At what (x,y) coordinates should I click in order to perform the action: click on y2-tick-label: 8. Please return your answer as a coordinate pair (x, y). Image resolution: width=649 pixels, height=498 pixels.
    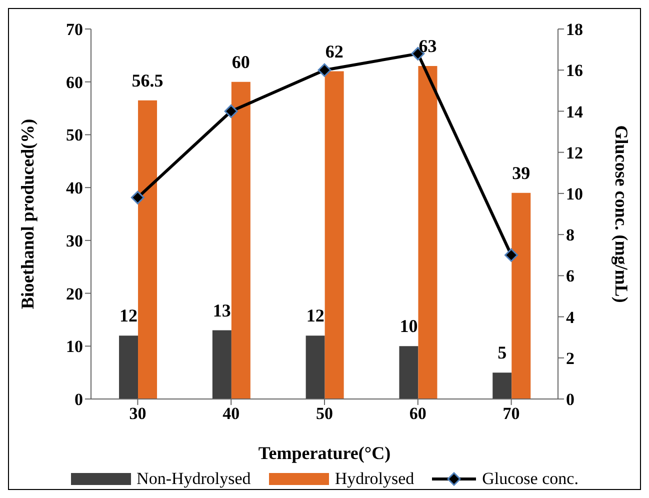
    Looking at the image, I should click on (570, 235).